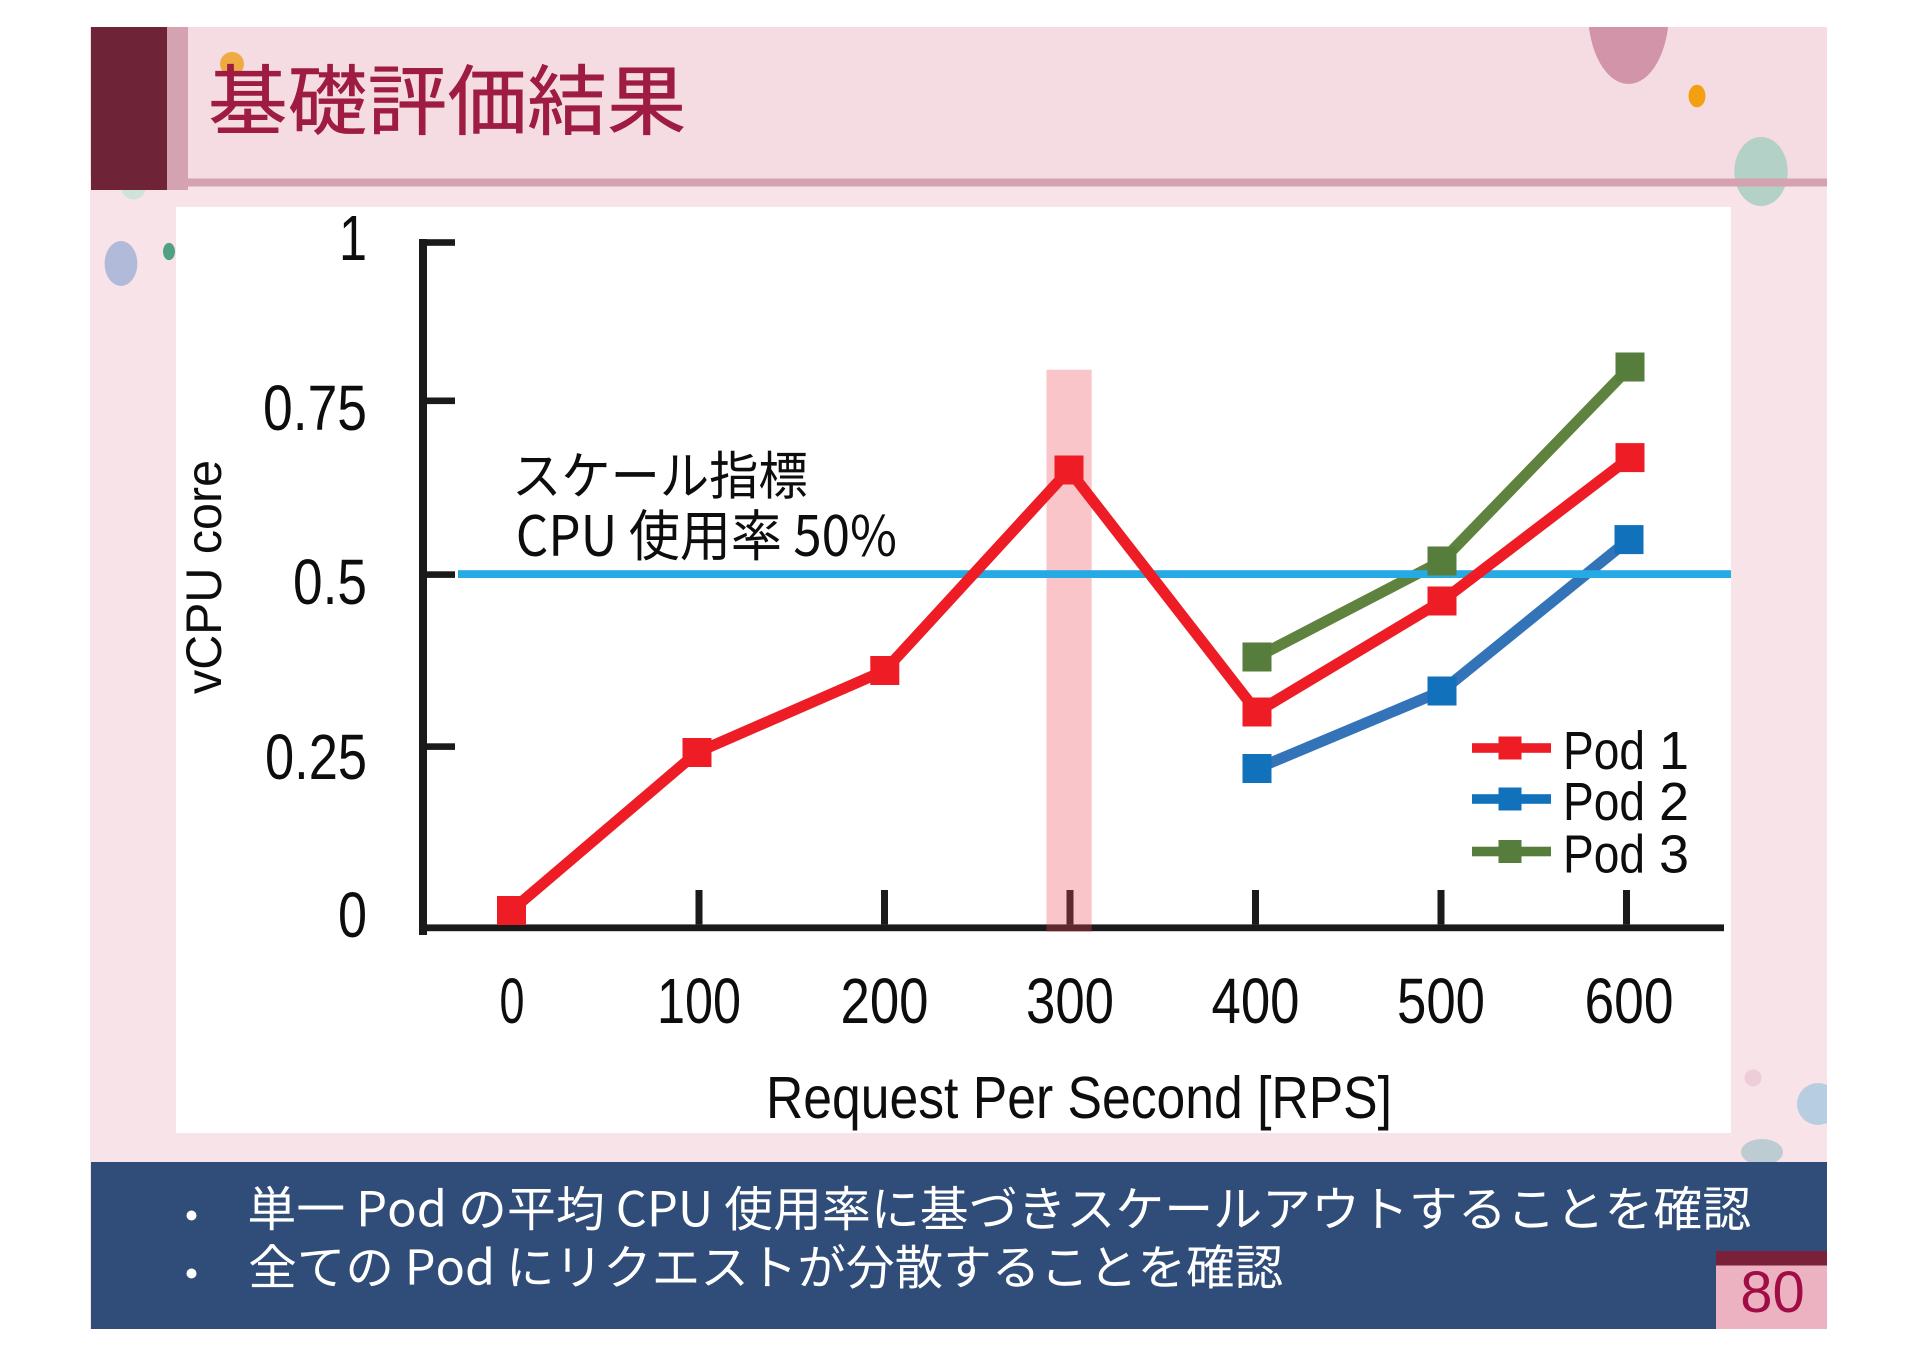 Image resolution: width=1920 pixels, height=1358 pixels. I want to click on svg-text: 300, so click(1070, 1001).